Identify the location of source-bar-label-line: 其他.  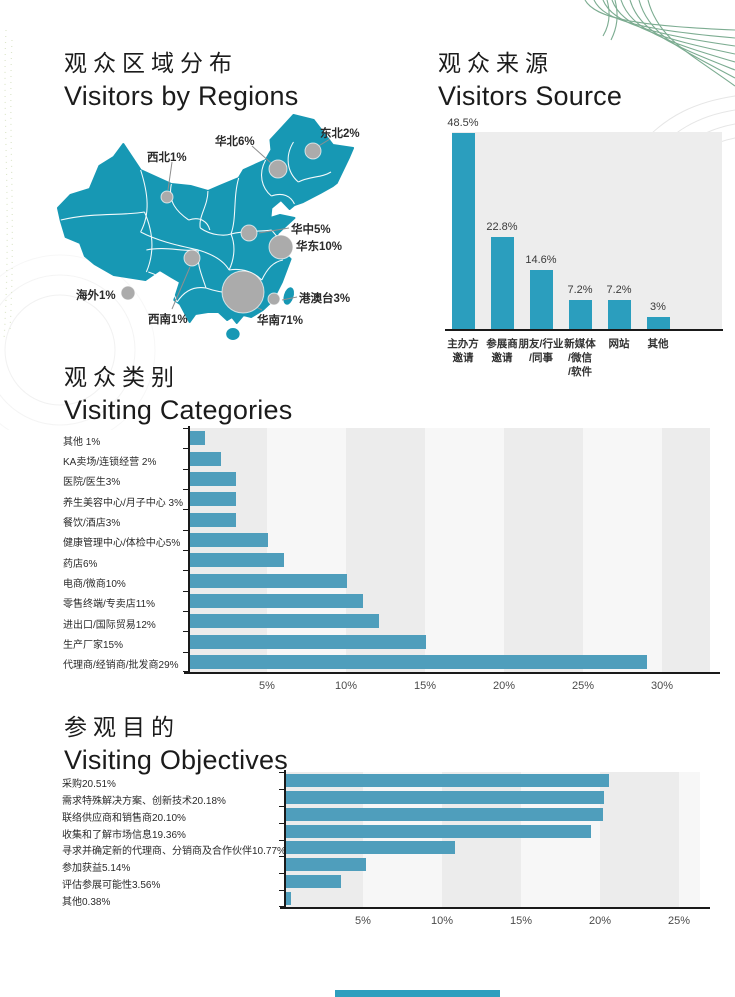
(658, 344).